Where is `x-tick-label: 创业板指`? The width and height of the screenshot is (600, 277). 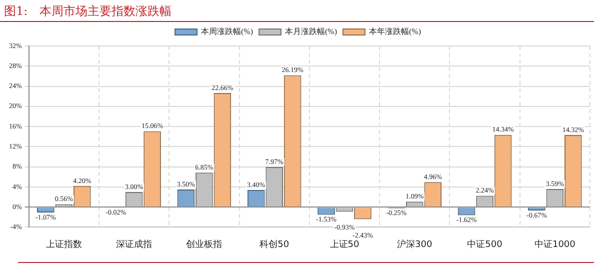 x-tick-label: 创业板指 is located at coordinates (204, 244).